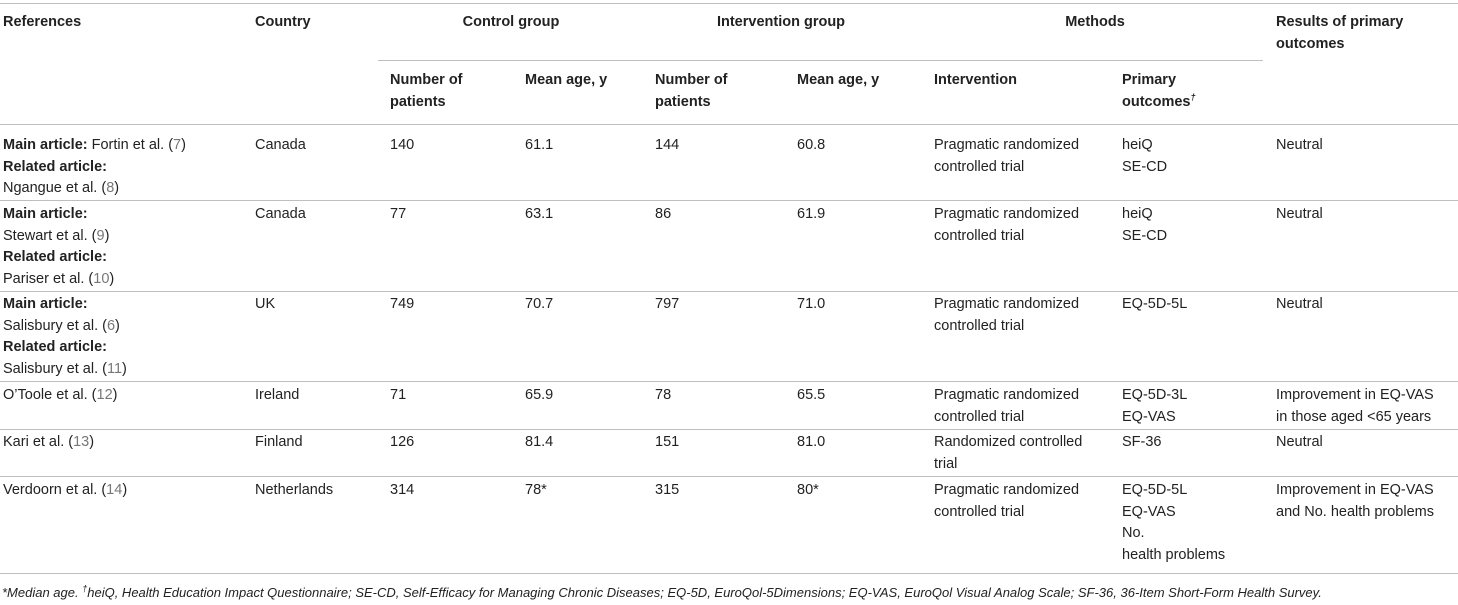  I want to click on cell-line: EQ-5D-5L, so click(1155, 490).